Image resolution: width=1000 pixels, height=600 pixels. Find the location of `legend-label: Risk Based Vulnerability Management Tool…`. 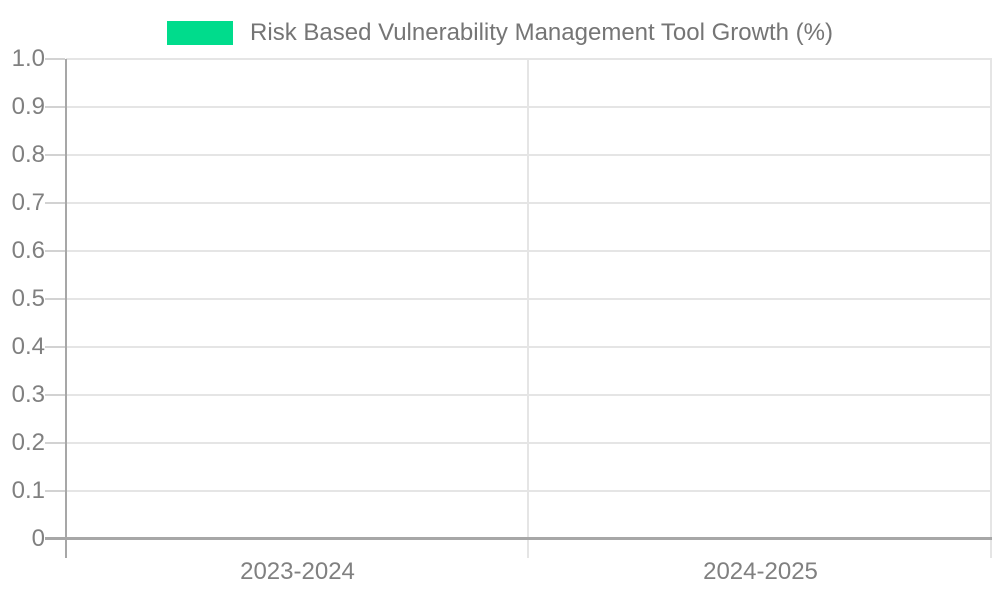

legend-label: Risk Based Vulnerability Management Tool… is located at coordinates (541, 32).